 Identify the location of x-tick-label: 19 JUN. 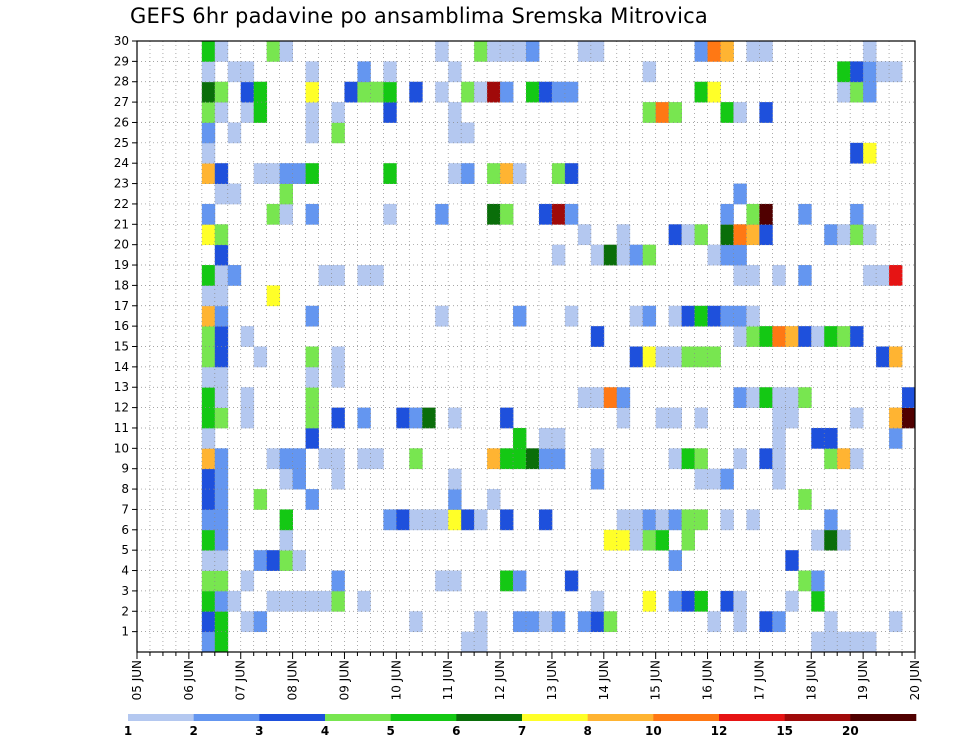
(863, 680).